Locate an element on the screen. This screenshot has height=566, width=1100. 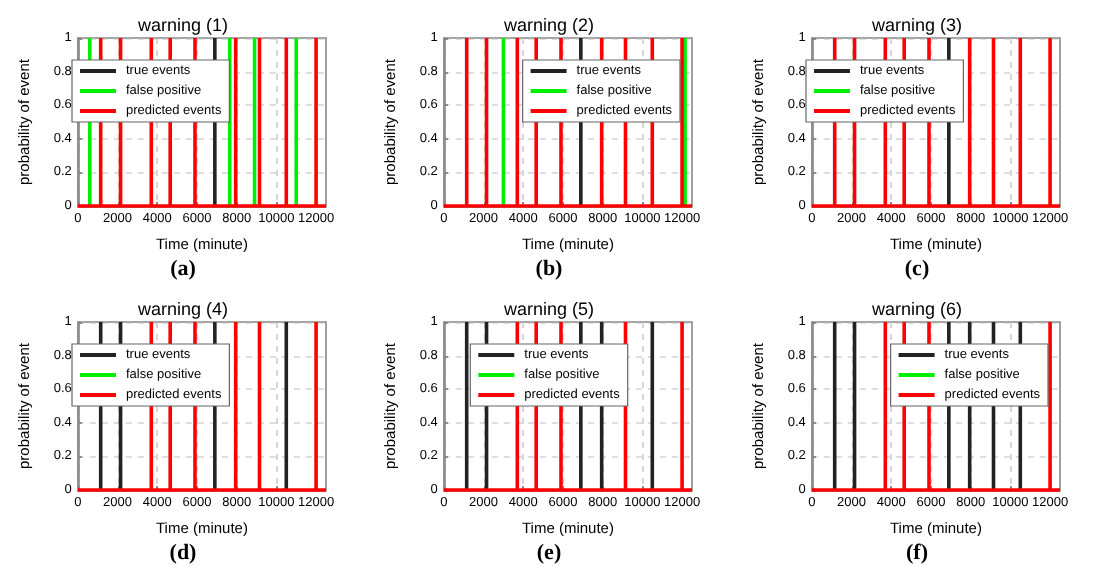
text: (b) is located at coordinates (550, 269).